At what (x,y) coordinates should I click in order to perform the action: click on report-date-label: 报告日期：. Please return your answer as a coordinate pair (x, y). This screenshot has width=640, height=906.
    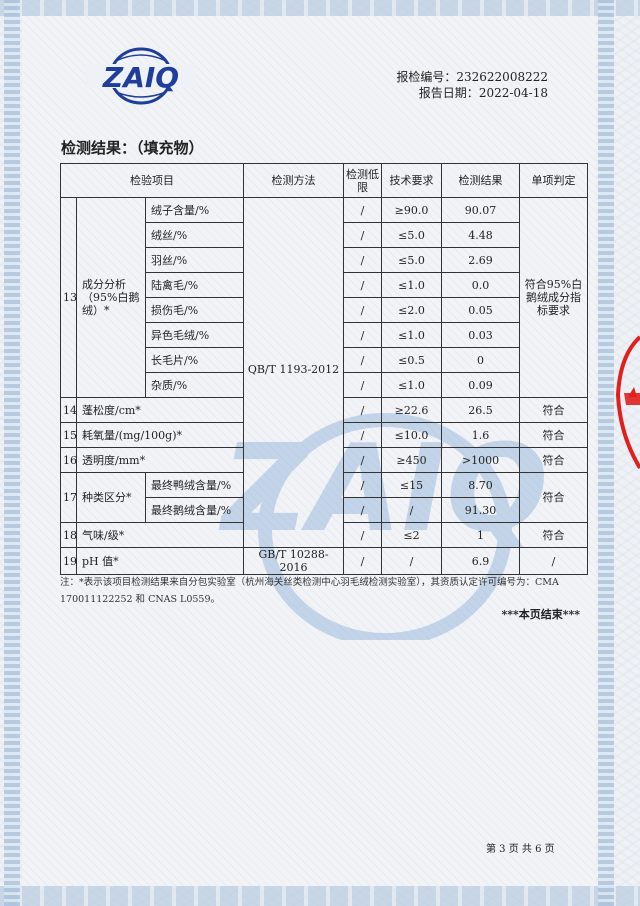
    Looking at the image, I should click on (448, 93).